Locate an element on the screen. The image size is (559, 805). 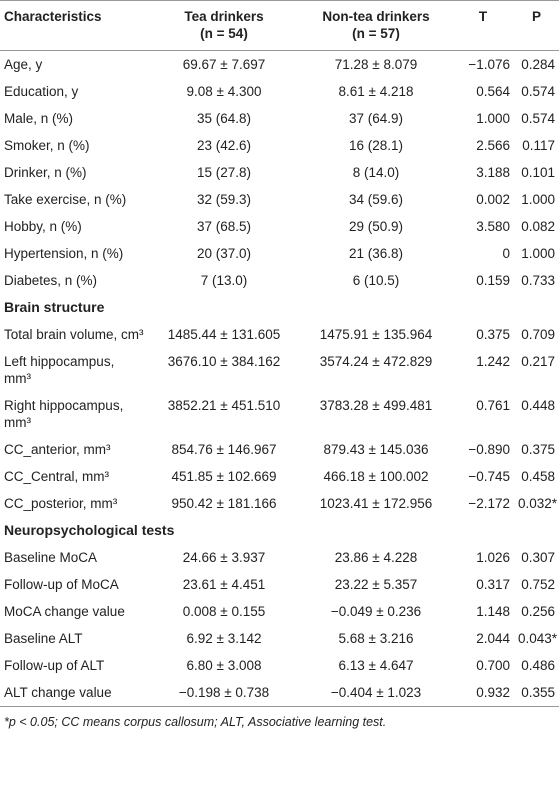
cell: 0.217 is located at coordinates (538, 361).